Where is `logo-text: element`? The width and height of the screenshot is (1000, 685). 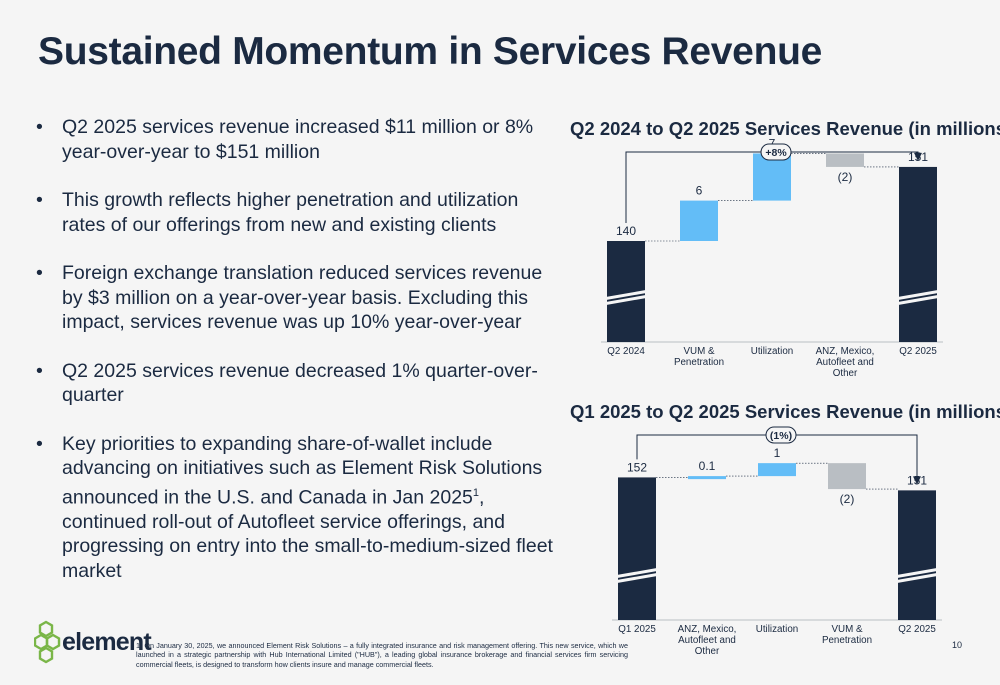
logo-text: element is located at coordinates (107, 642).